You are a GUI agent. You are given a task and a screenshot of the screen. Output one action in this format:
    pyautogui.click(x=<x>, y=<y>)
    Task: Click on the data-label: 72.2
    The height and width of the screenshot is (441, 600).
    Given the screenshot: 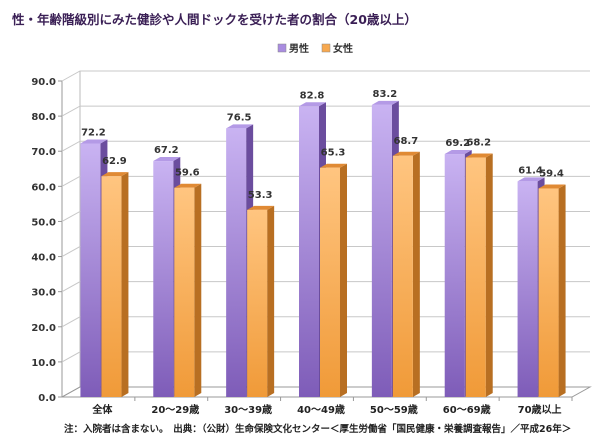 What is the action you would take?
    pyautogui.click(x=93, y=132)
    